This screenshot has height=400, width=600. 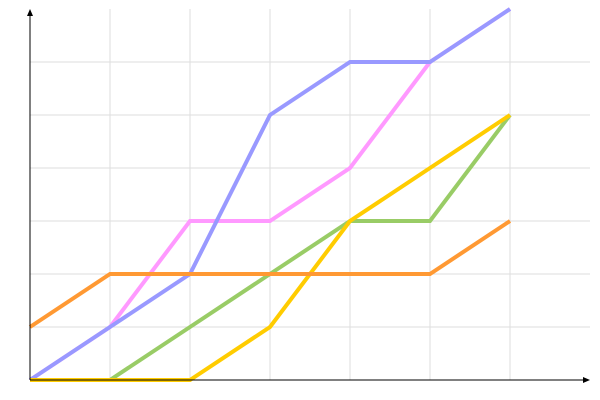 What do you see at coordinates (586, 380) in the screenshot?
I see `x-axis-arrow-icon` at bounding box center [586, 380].